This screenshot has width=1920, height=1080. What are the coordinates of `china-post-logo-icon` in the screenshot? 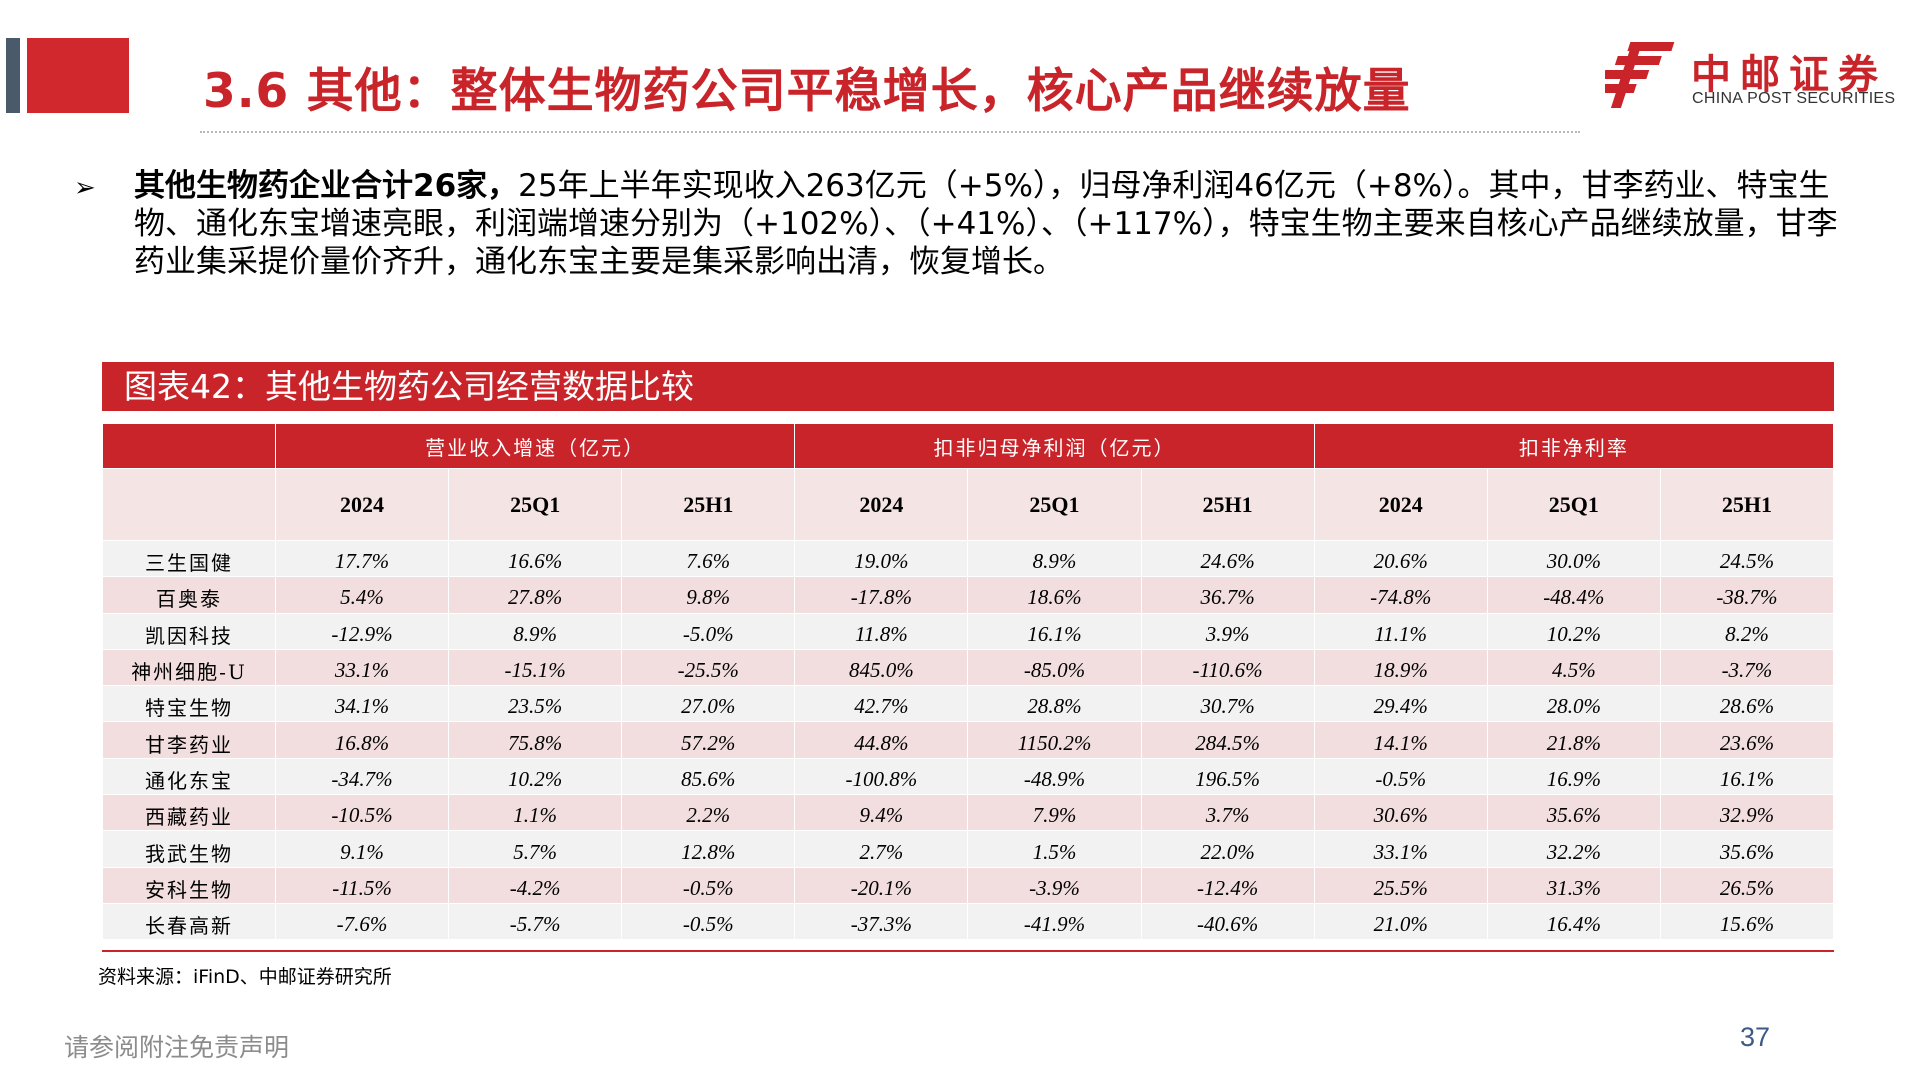 It's located at (1640, 75).